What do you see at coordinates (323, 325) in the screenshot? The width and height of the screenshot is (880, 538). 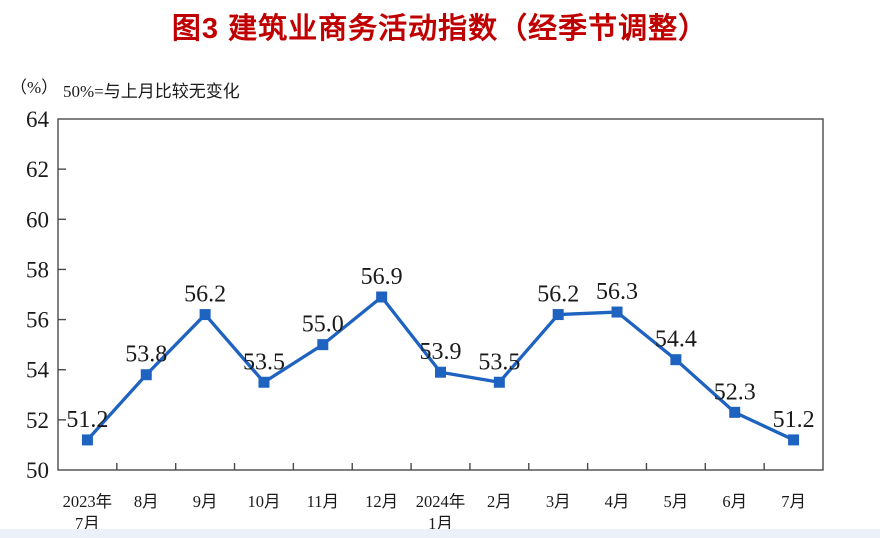 I see `data-point-label: 55.0` at bounding box center [323, 325].